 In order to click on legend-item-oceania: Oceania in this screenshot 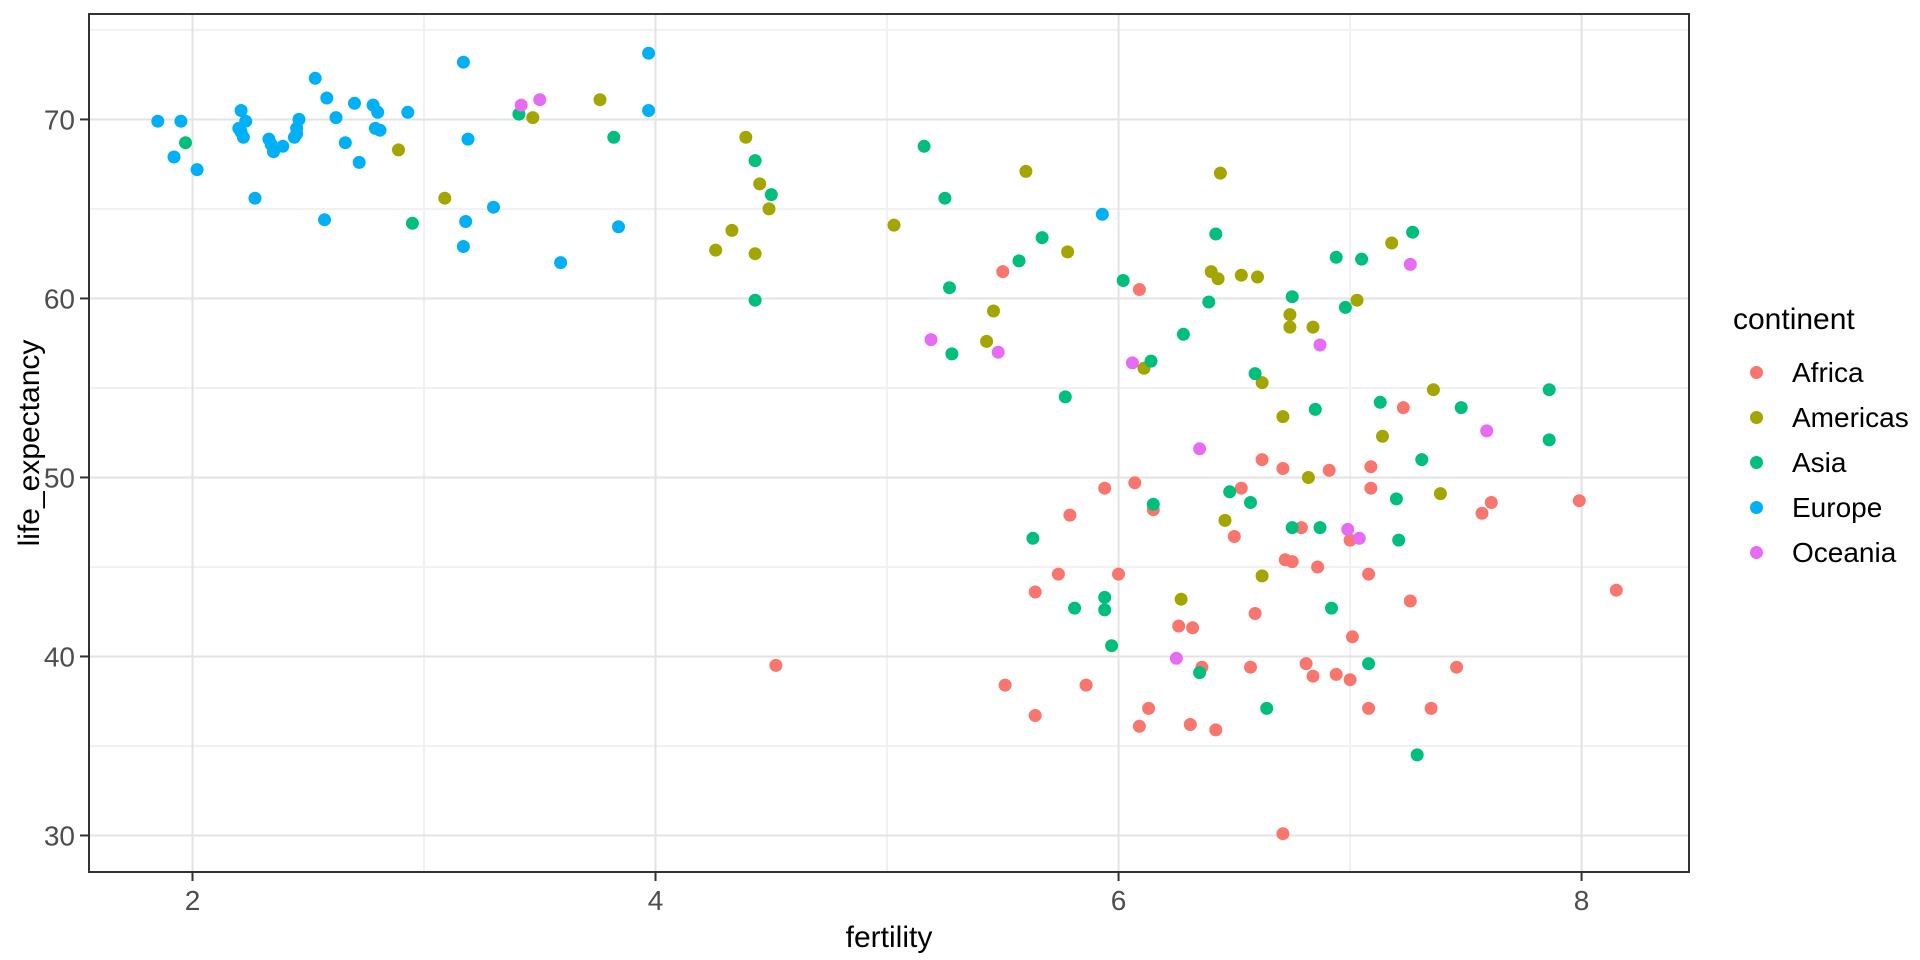, I will do `click(1821, 552)`.